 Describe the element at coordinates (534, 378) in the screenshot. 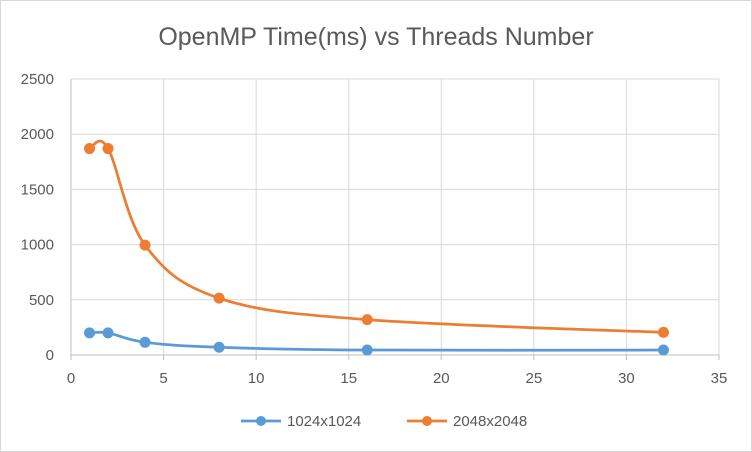

I see `x-tick-label: 25` at that location.